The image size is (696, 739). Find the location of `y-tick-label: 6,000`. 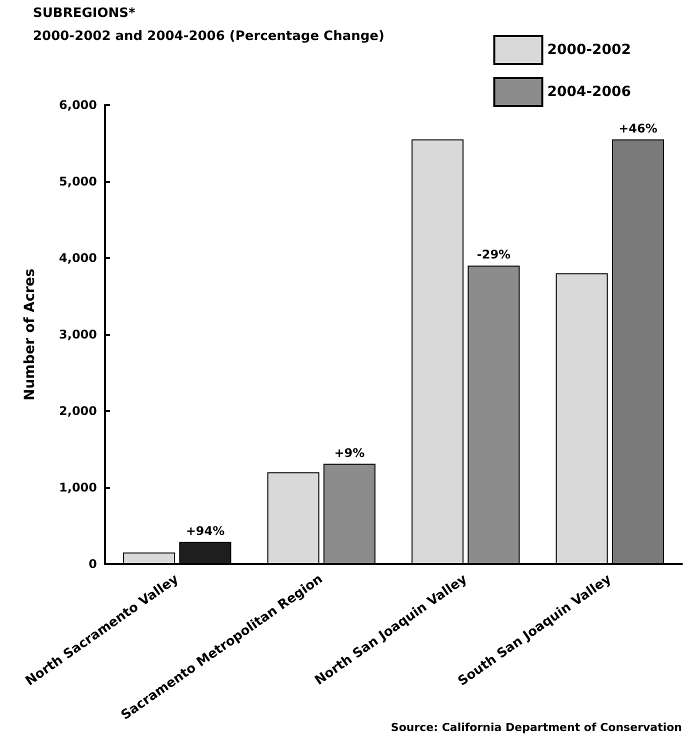

y-tick-label: 6,000 is located at coordinates (78, 105).